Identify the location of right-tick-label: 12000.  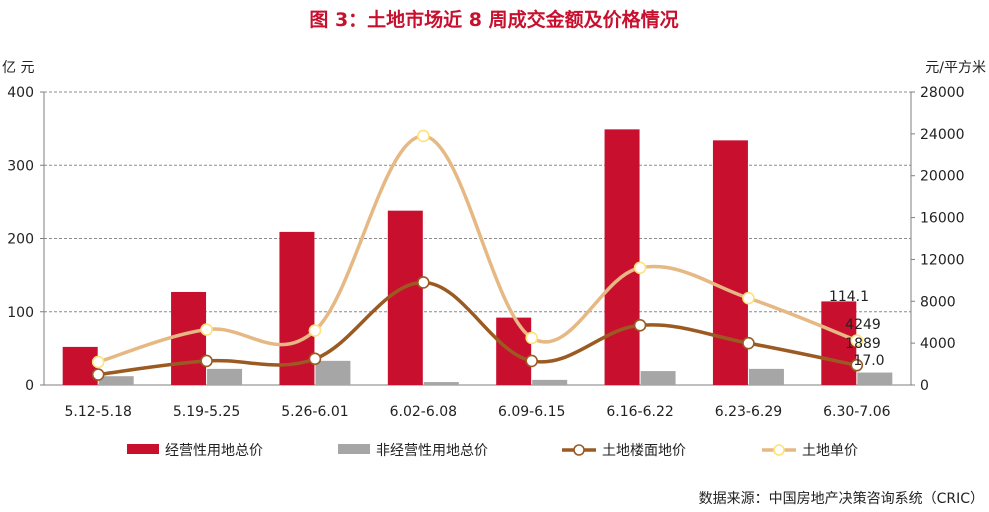
(942, 260).